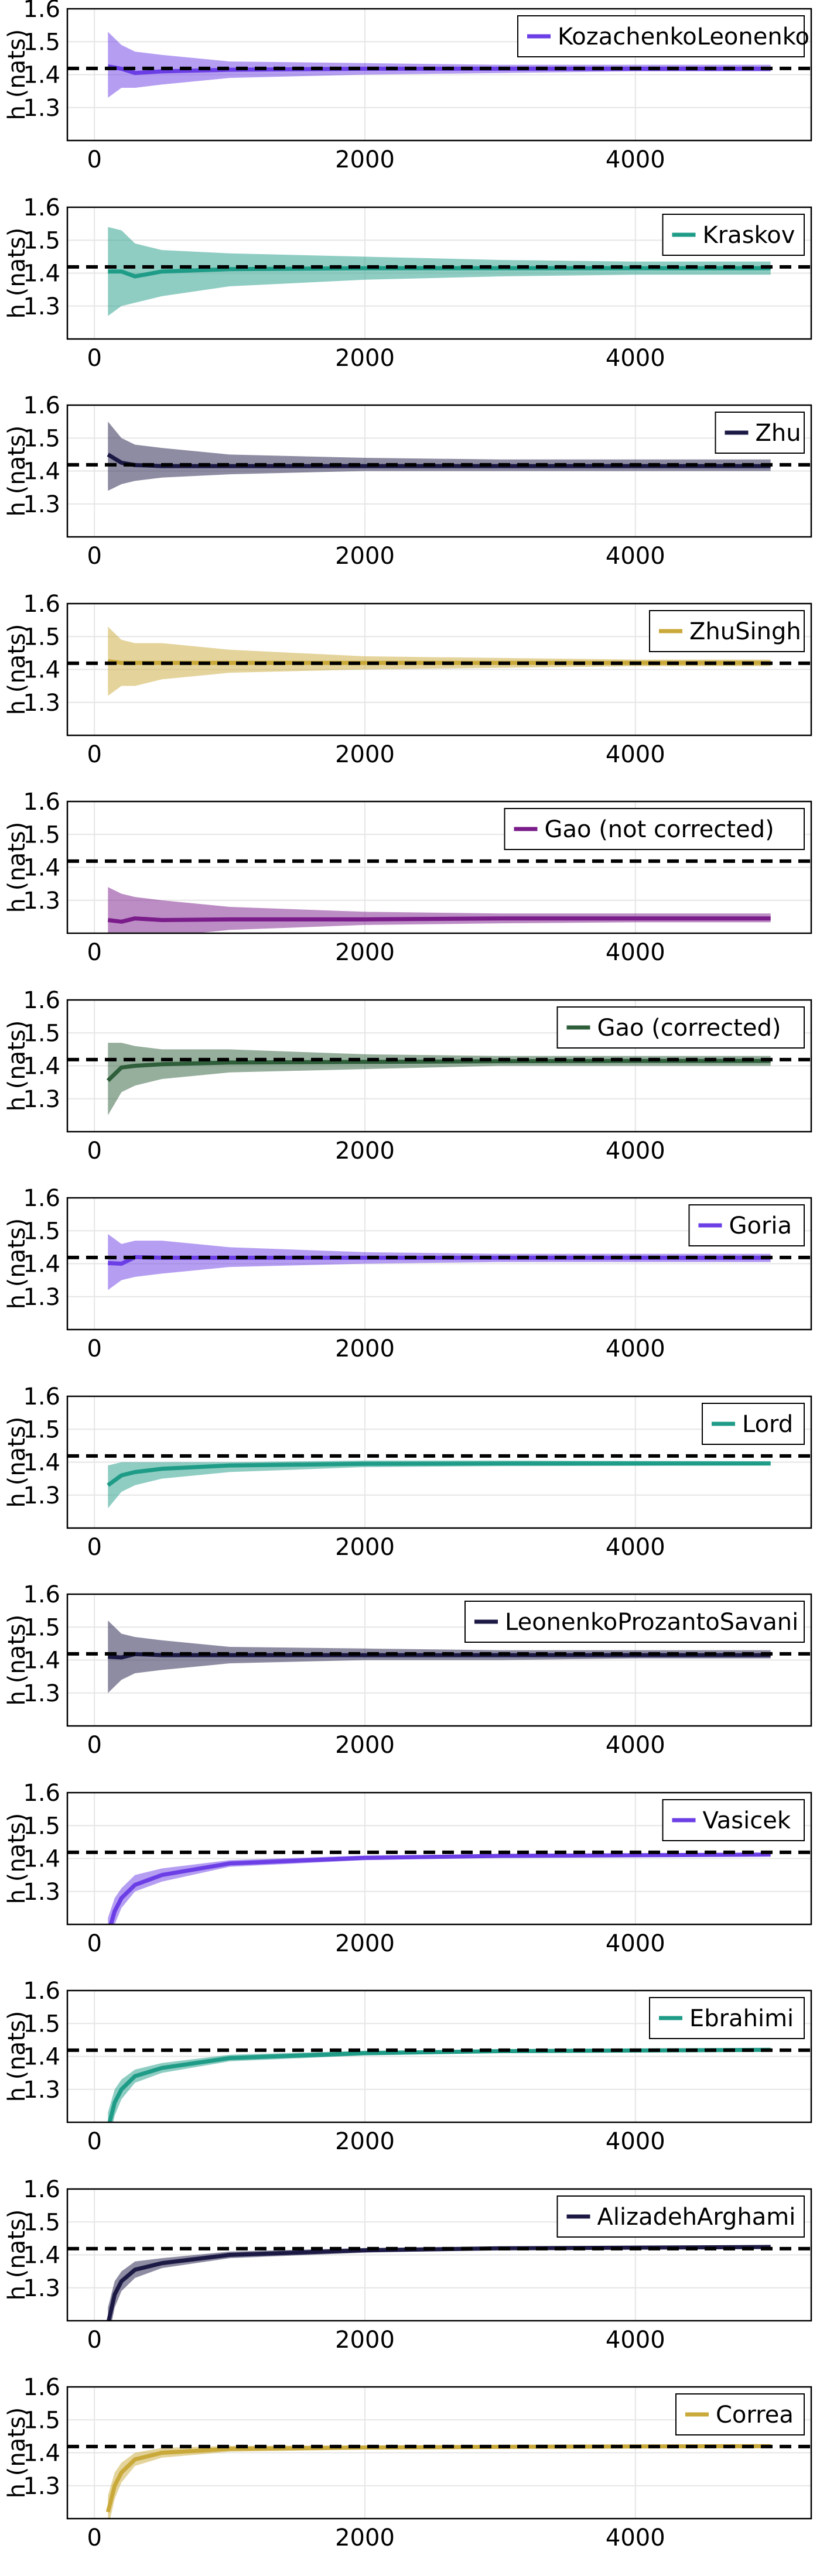 The height and width of the screenshot is (2576, 820). I want to click on chart-panel-lord: 1.3 1.4 1.5 1.6 0 2000 4000 h (nats) Lord, so click(408, 1472).